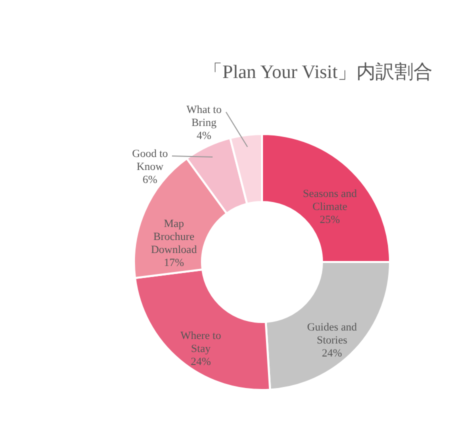  What do you see at coordinates (174, 237) in the screenshot?
I see `slice-label: Map Brochure Download` at bounding box center [174, 237].